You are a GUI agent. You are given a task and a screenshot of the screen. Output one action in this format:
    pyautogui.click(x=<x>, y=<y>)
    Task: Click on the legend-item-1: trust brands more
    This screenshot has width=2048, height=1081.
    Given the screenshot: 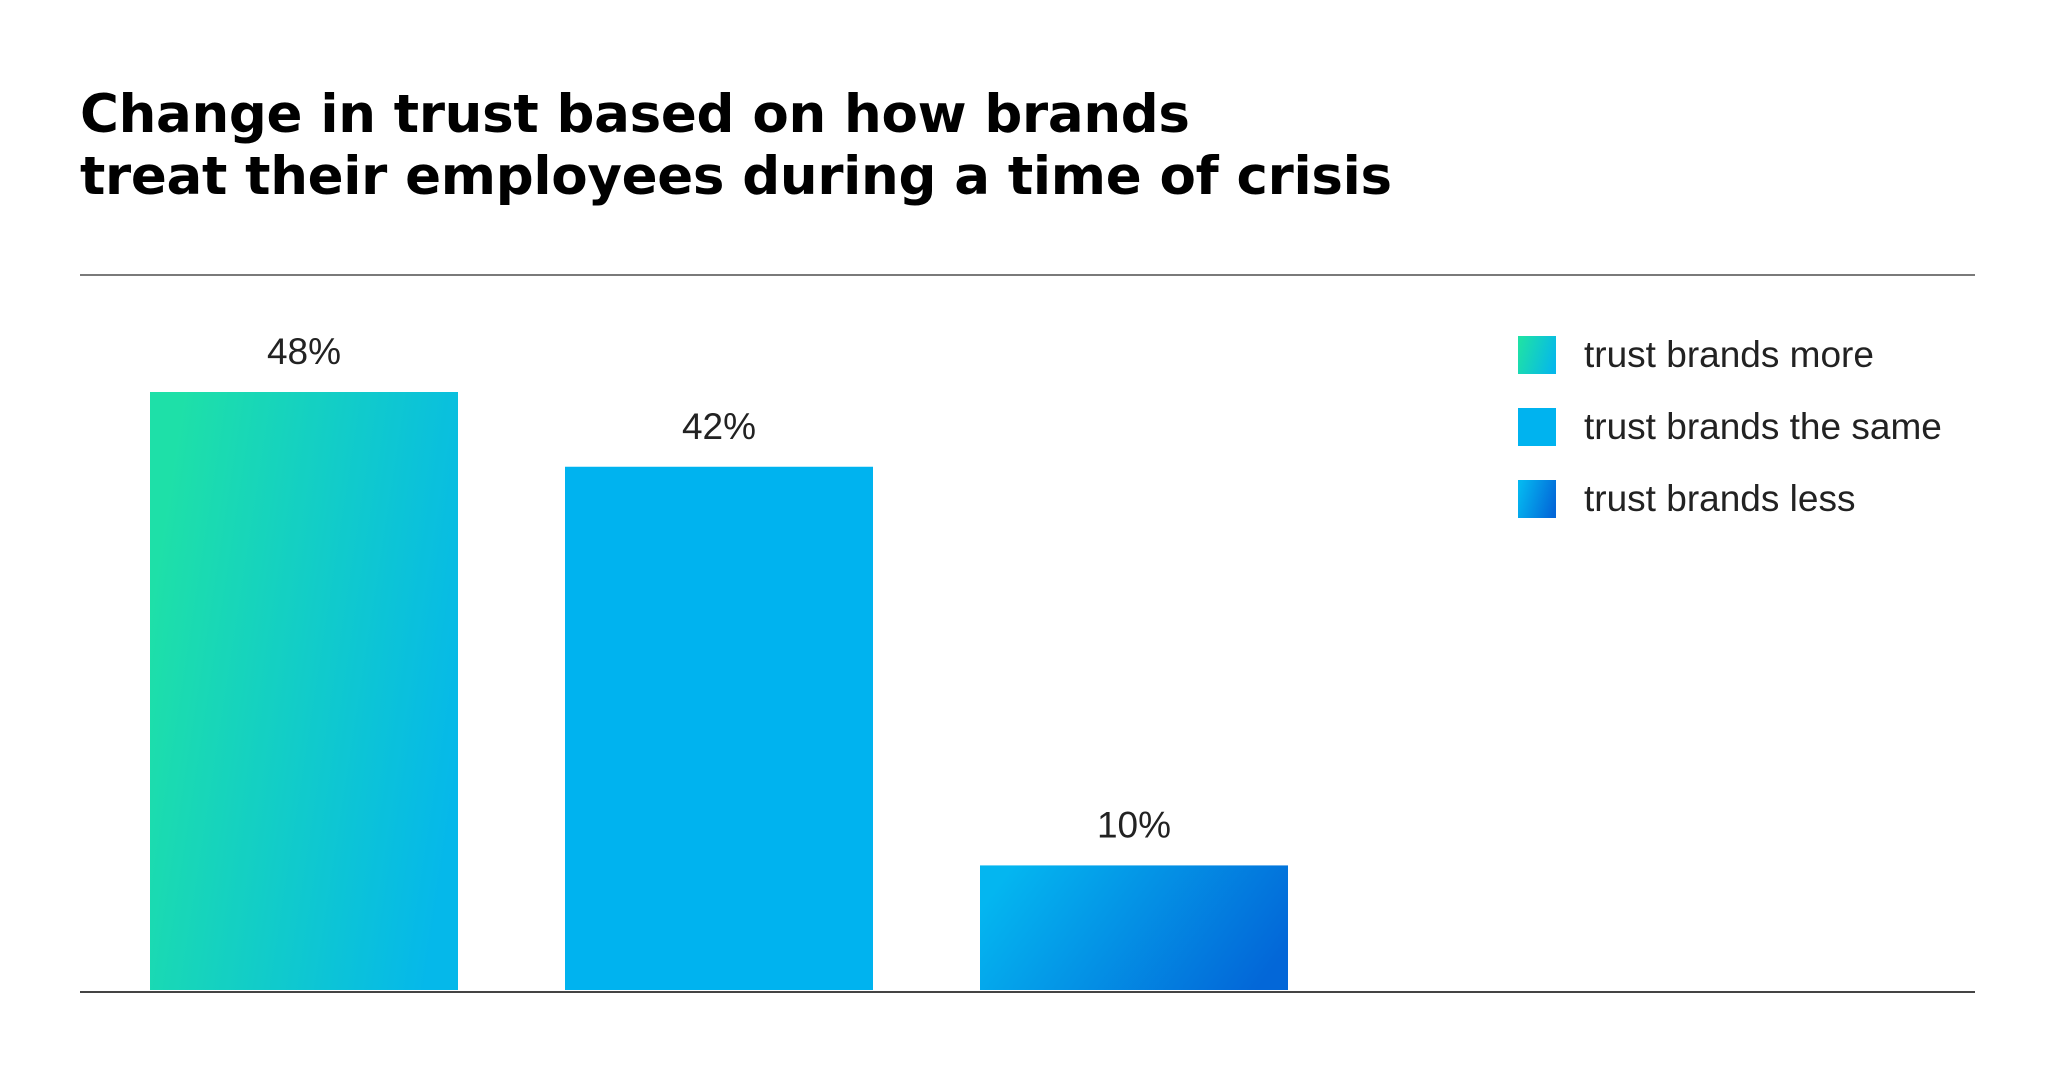 What is the action you would take?
    pyautogui.click(x=1696, y=354)
    